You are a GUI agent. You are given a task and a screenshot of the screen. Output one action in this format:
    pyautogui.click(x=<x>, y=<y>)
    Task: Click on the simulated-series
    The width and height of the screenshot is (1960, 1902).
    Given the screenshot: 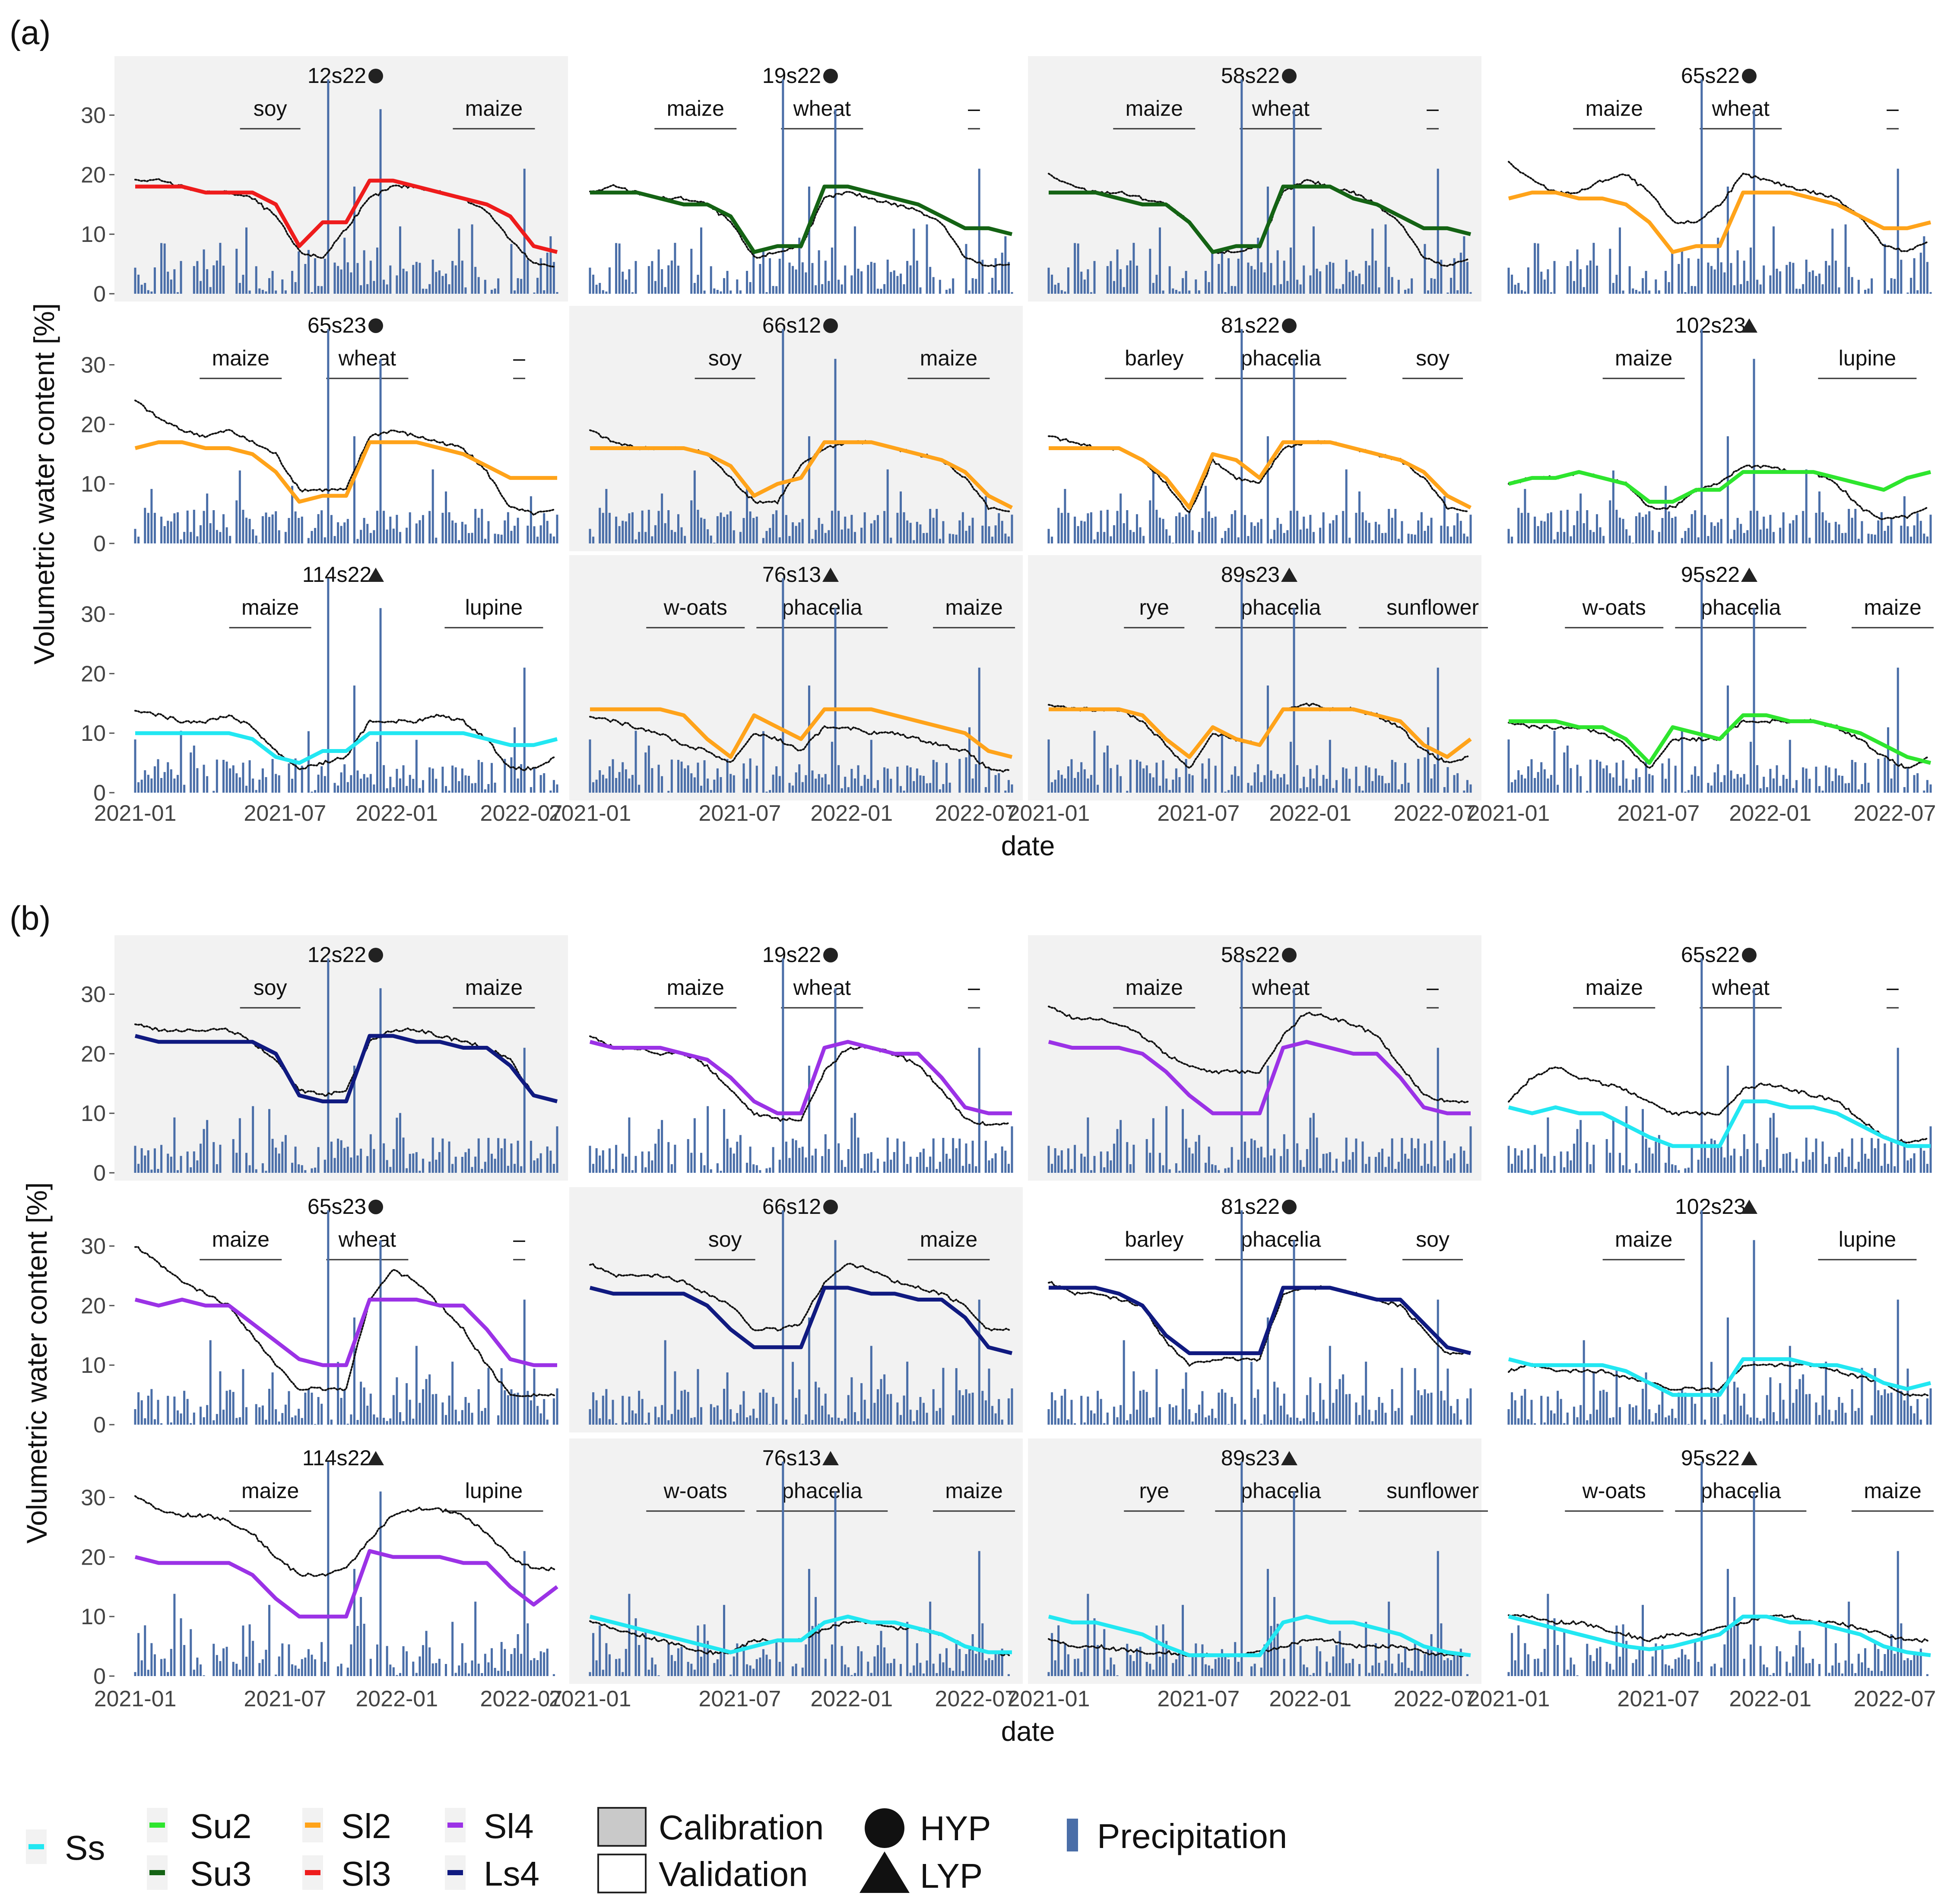 What is the action you would take?
    pyautogui.click(x=346, y=748)
    